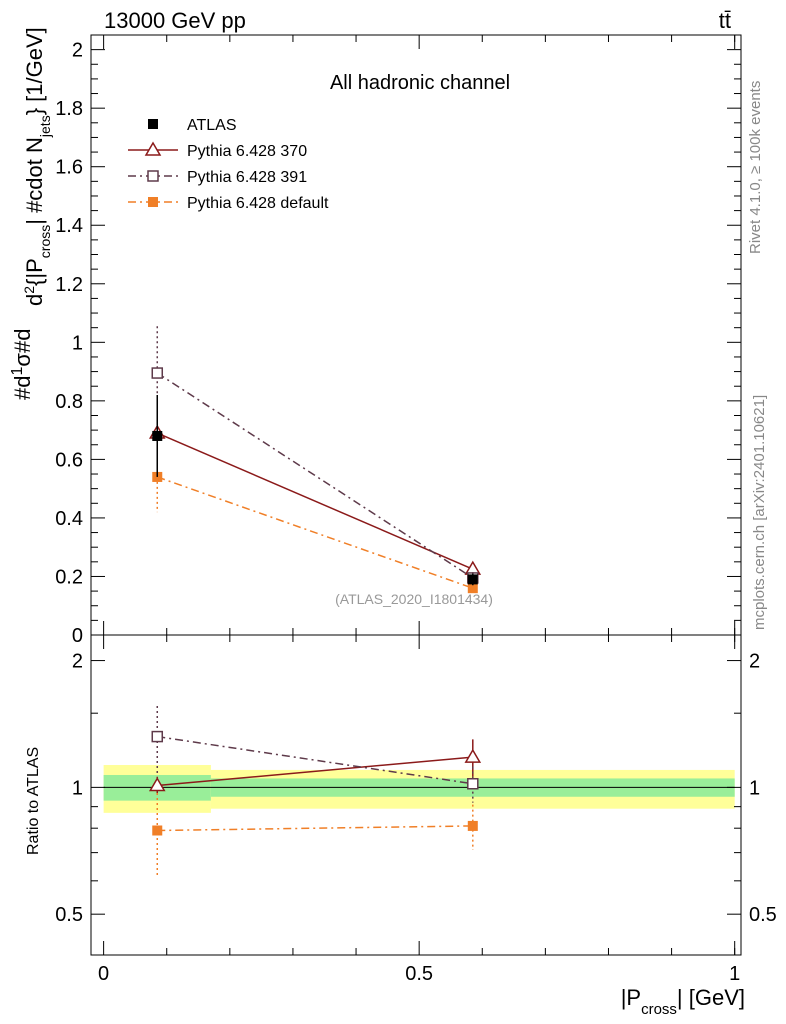 The image size is (786, 1024). Describe the element at coordinates (315, 828) in the screenshot. I see `ratio-line-pythia-6-428-default` at that location.